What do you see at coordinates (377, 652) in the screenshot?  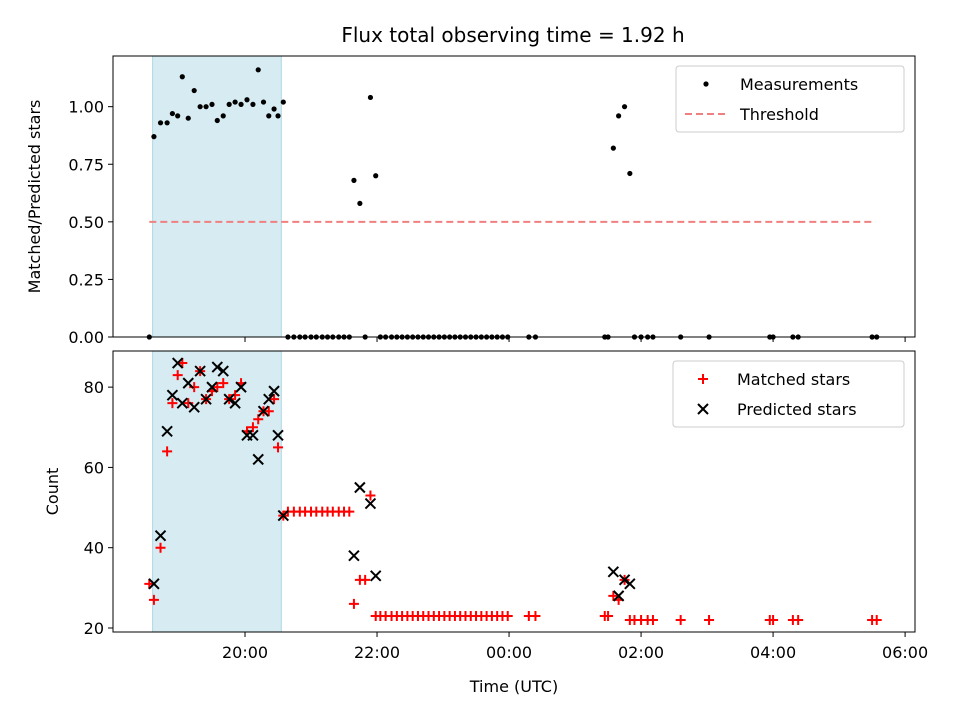 I see `x-tick-label: 22:00` at bounding box center [377, 652].